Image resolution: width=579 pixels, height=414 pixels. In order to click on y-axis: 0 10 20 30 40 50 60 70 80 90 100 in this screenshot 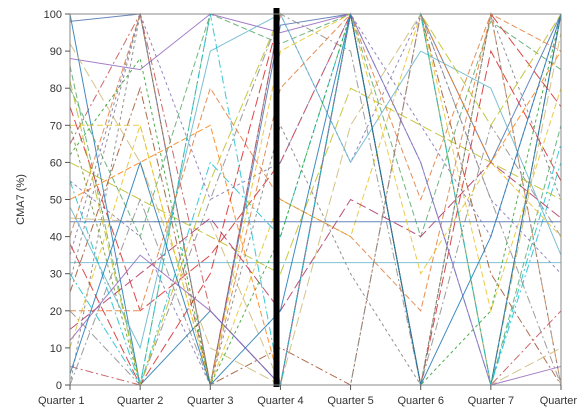, I will do `click(57, 200)`.